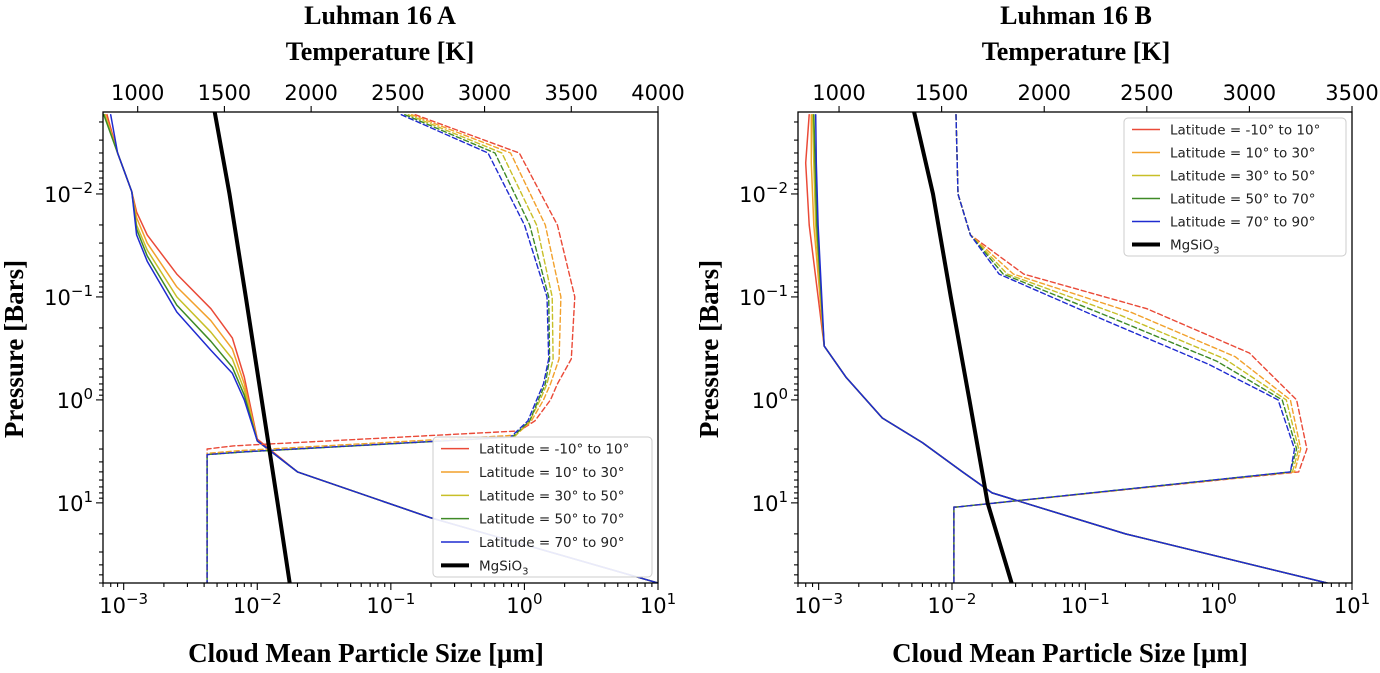 The image size is (1380, 673). I want to click on panel-a-y-axis-label: Pressure [Bars], so click(14, 349).